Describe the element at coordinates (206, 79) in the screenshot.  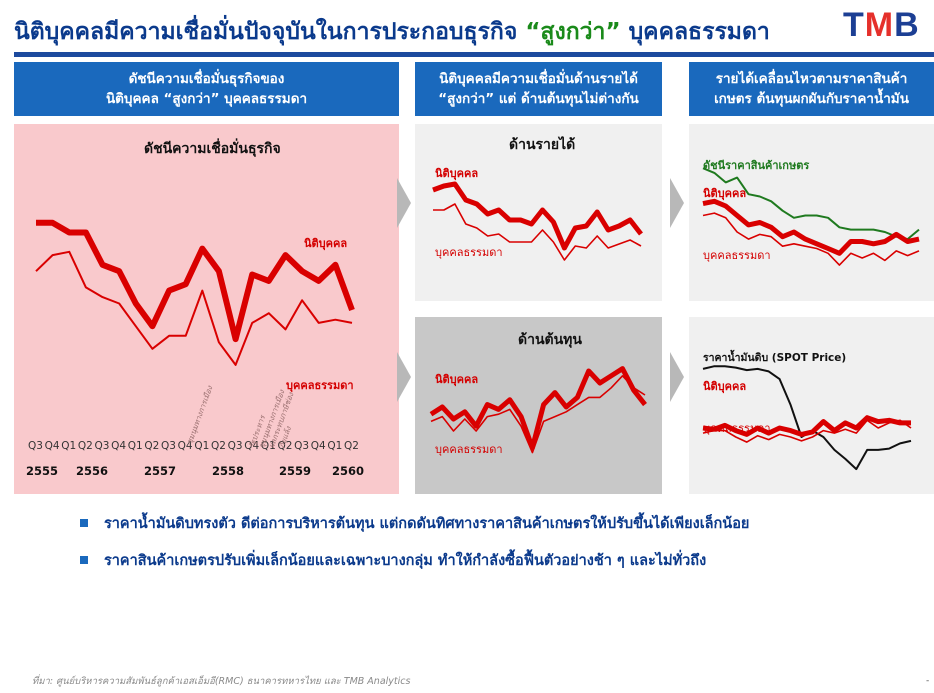
I see `column-header-1-line1: ดัชนีความเชื่อมั่นธุรกิจของ` at that location.